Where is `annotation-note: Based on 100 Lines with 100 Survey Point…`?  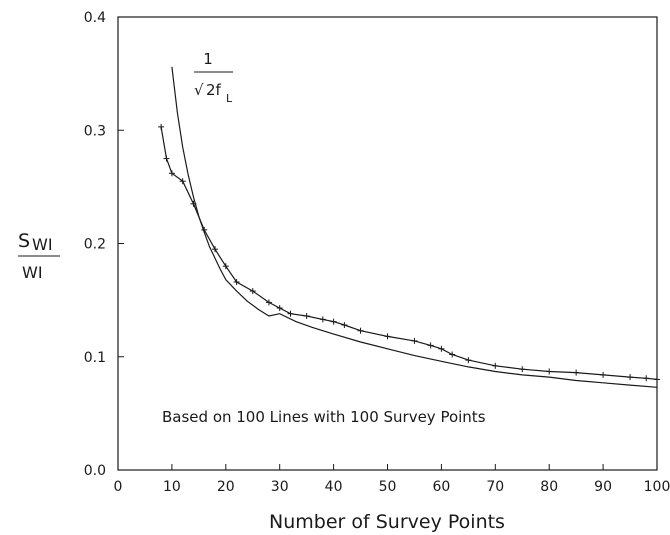
annotation-note: Based on 100 Lines with 100 Survey Point… is located at coordinates (324, 417).